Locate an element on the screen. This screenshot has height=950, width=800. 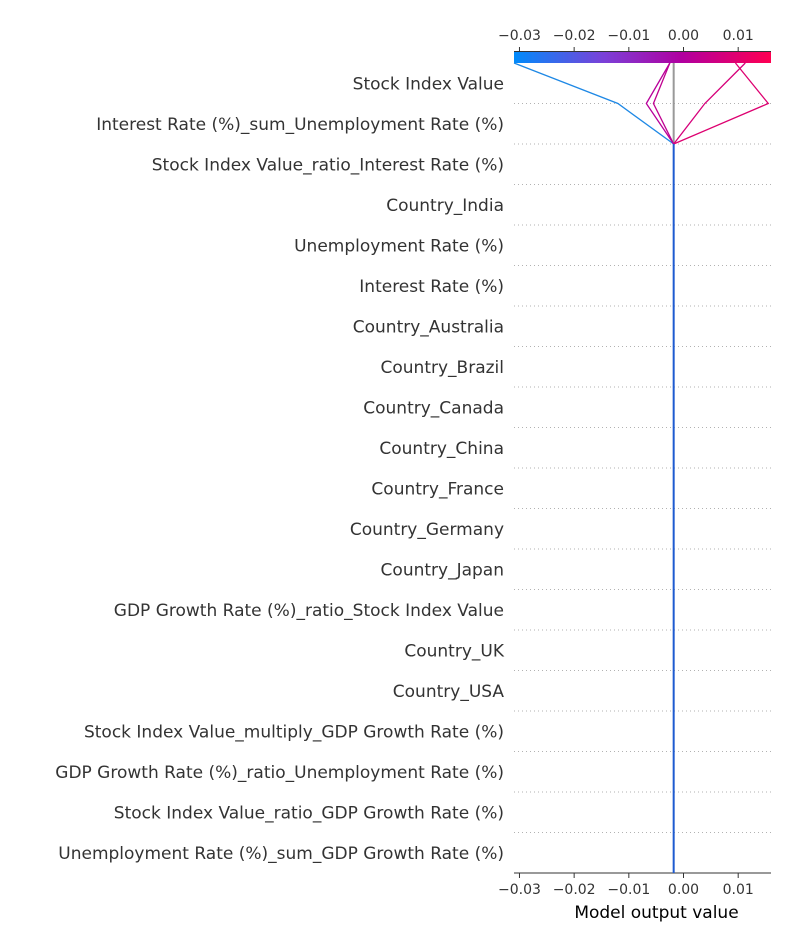
x-tick-label: −0.03 is located at coordinates (519, 890).